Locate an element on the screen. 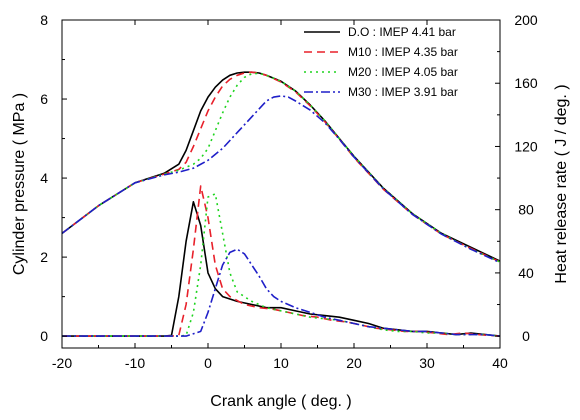 The image size is (580, 420). y-right-tick-label: 120 is located at coordinates (526, 146).